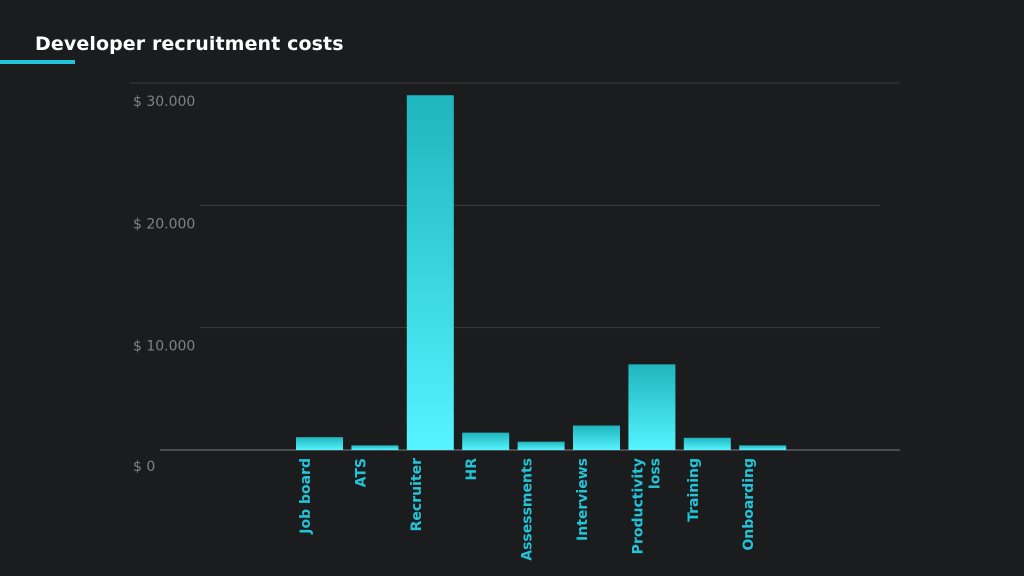 This screenshot has height=576, width=1024. I want to click on x-tick-label-line: Onboarding, so click(749, 504).